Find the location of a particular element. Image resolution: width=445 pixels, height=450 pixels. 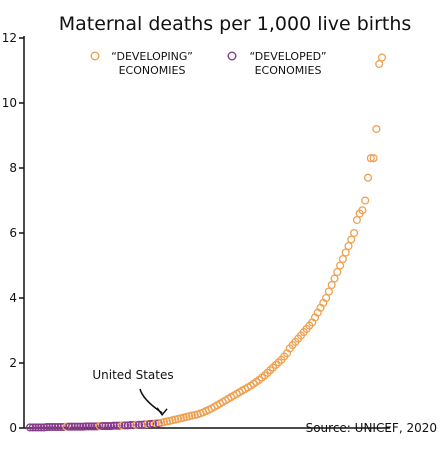

y-tick-label: 12 is located at coordinates (9, 38).